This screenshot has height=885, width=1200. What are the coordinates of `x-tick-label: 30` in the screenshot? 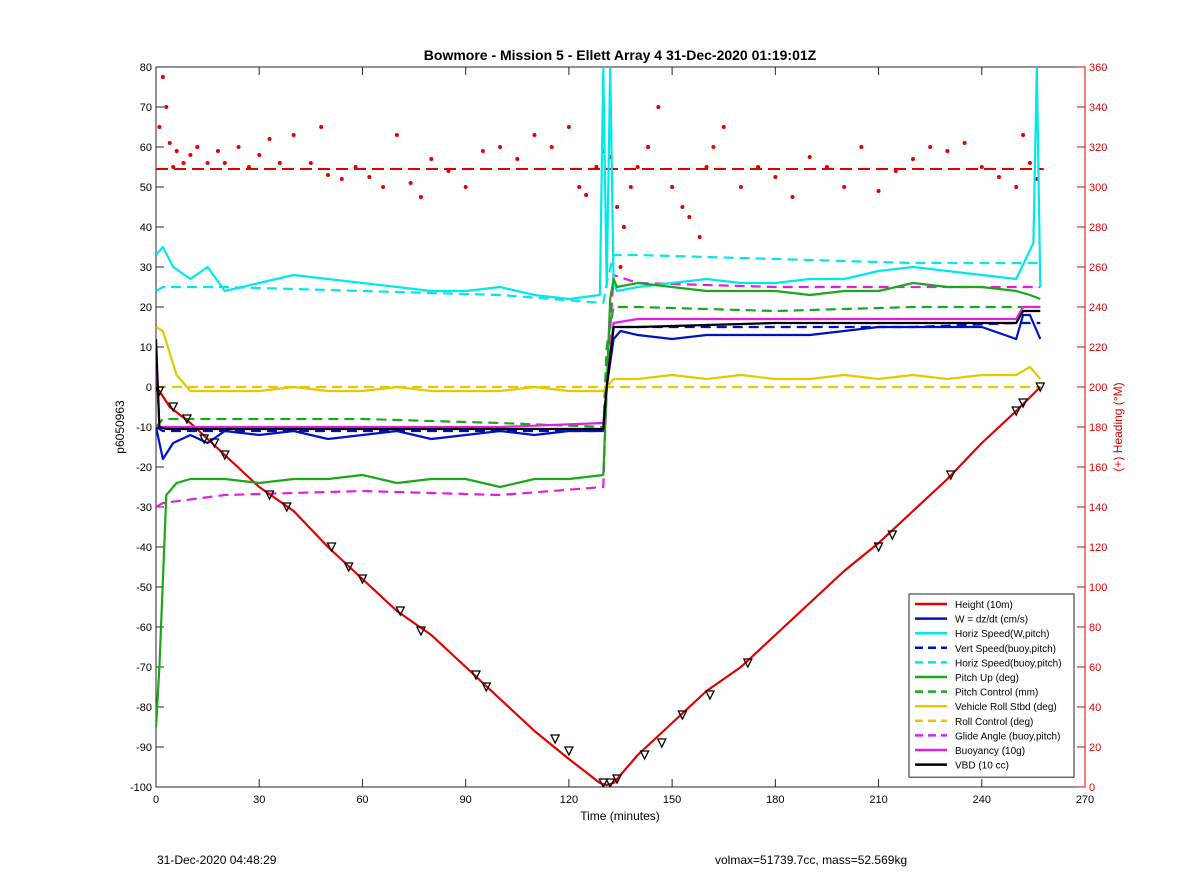 It's located at (259, 800).